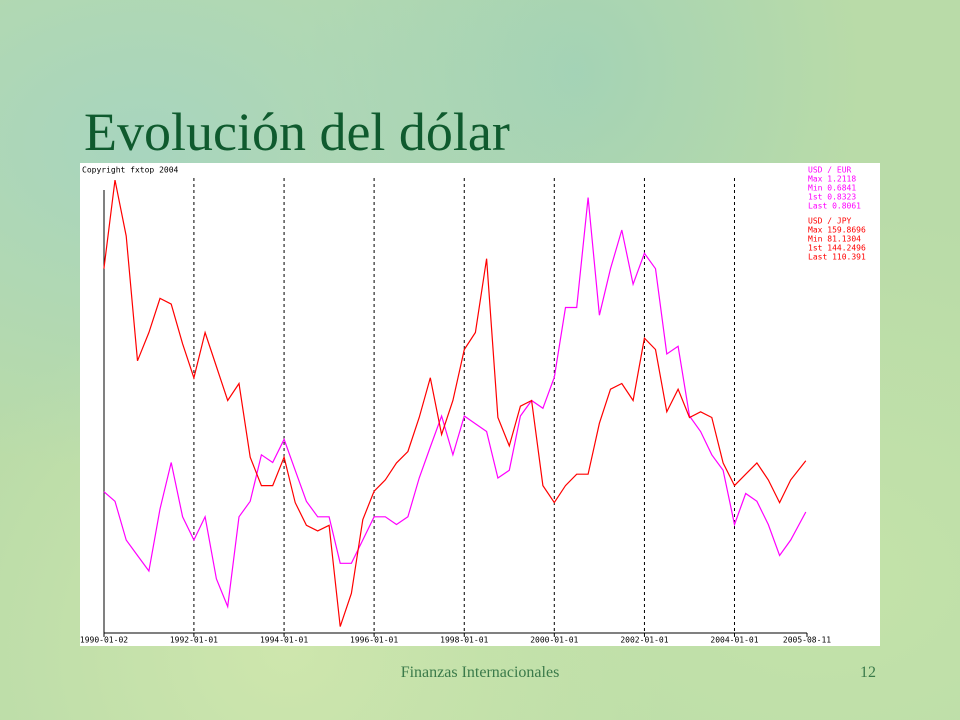  I want to click on x-tick-label: 1994-01-01, so click(284, 640).